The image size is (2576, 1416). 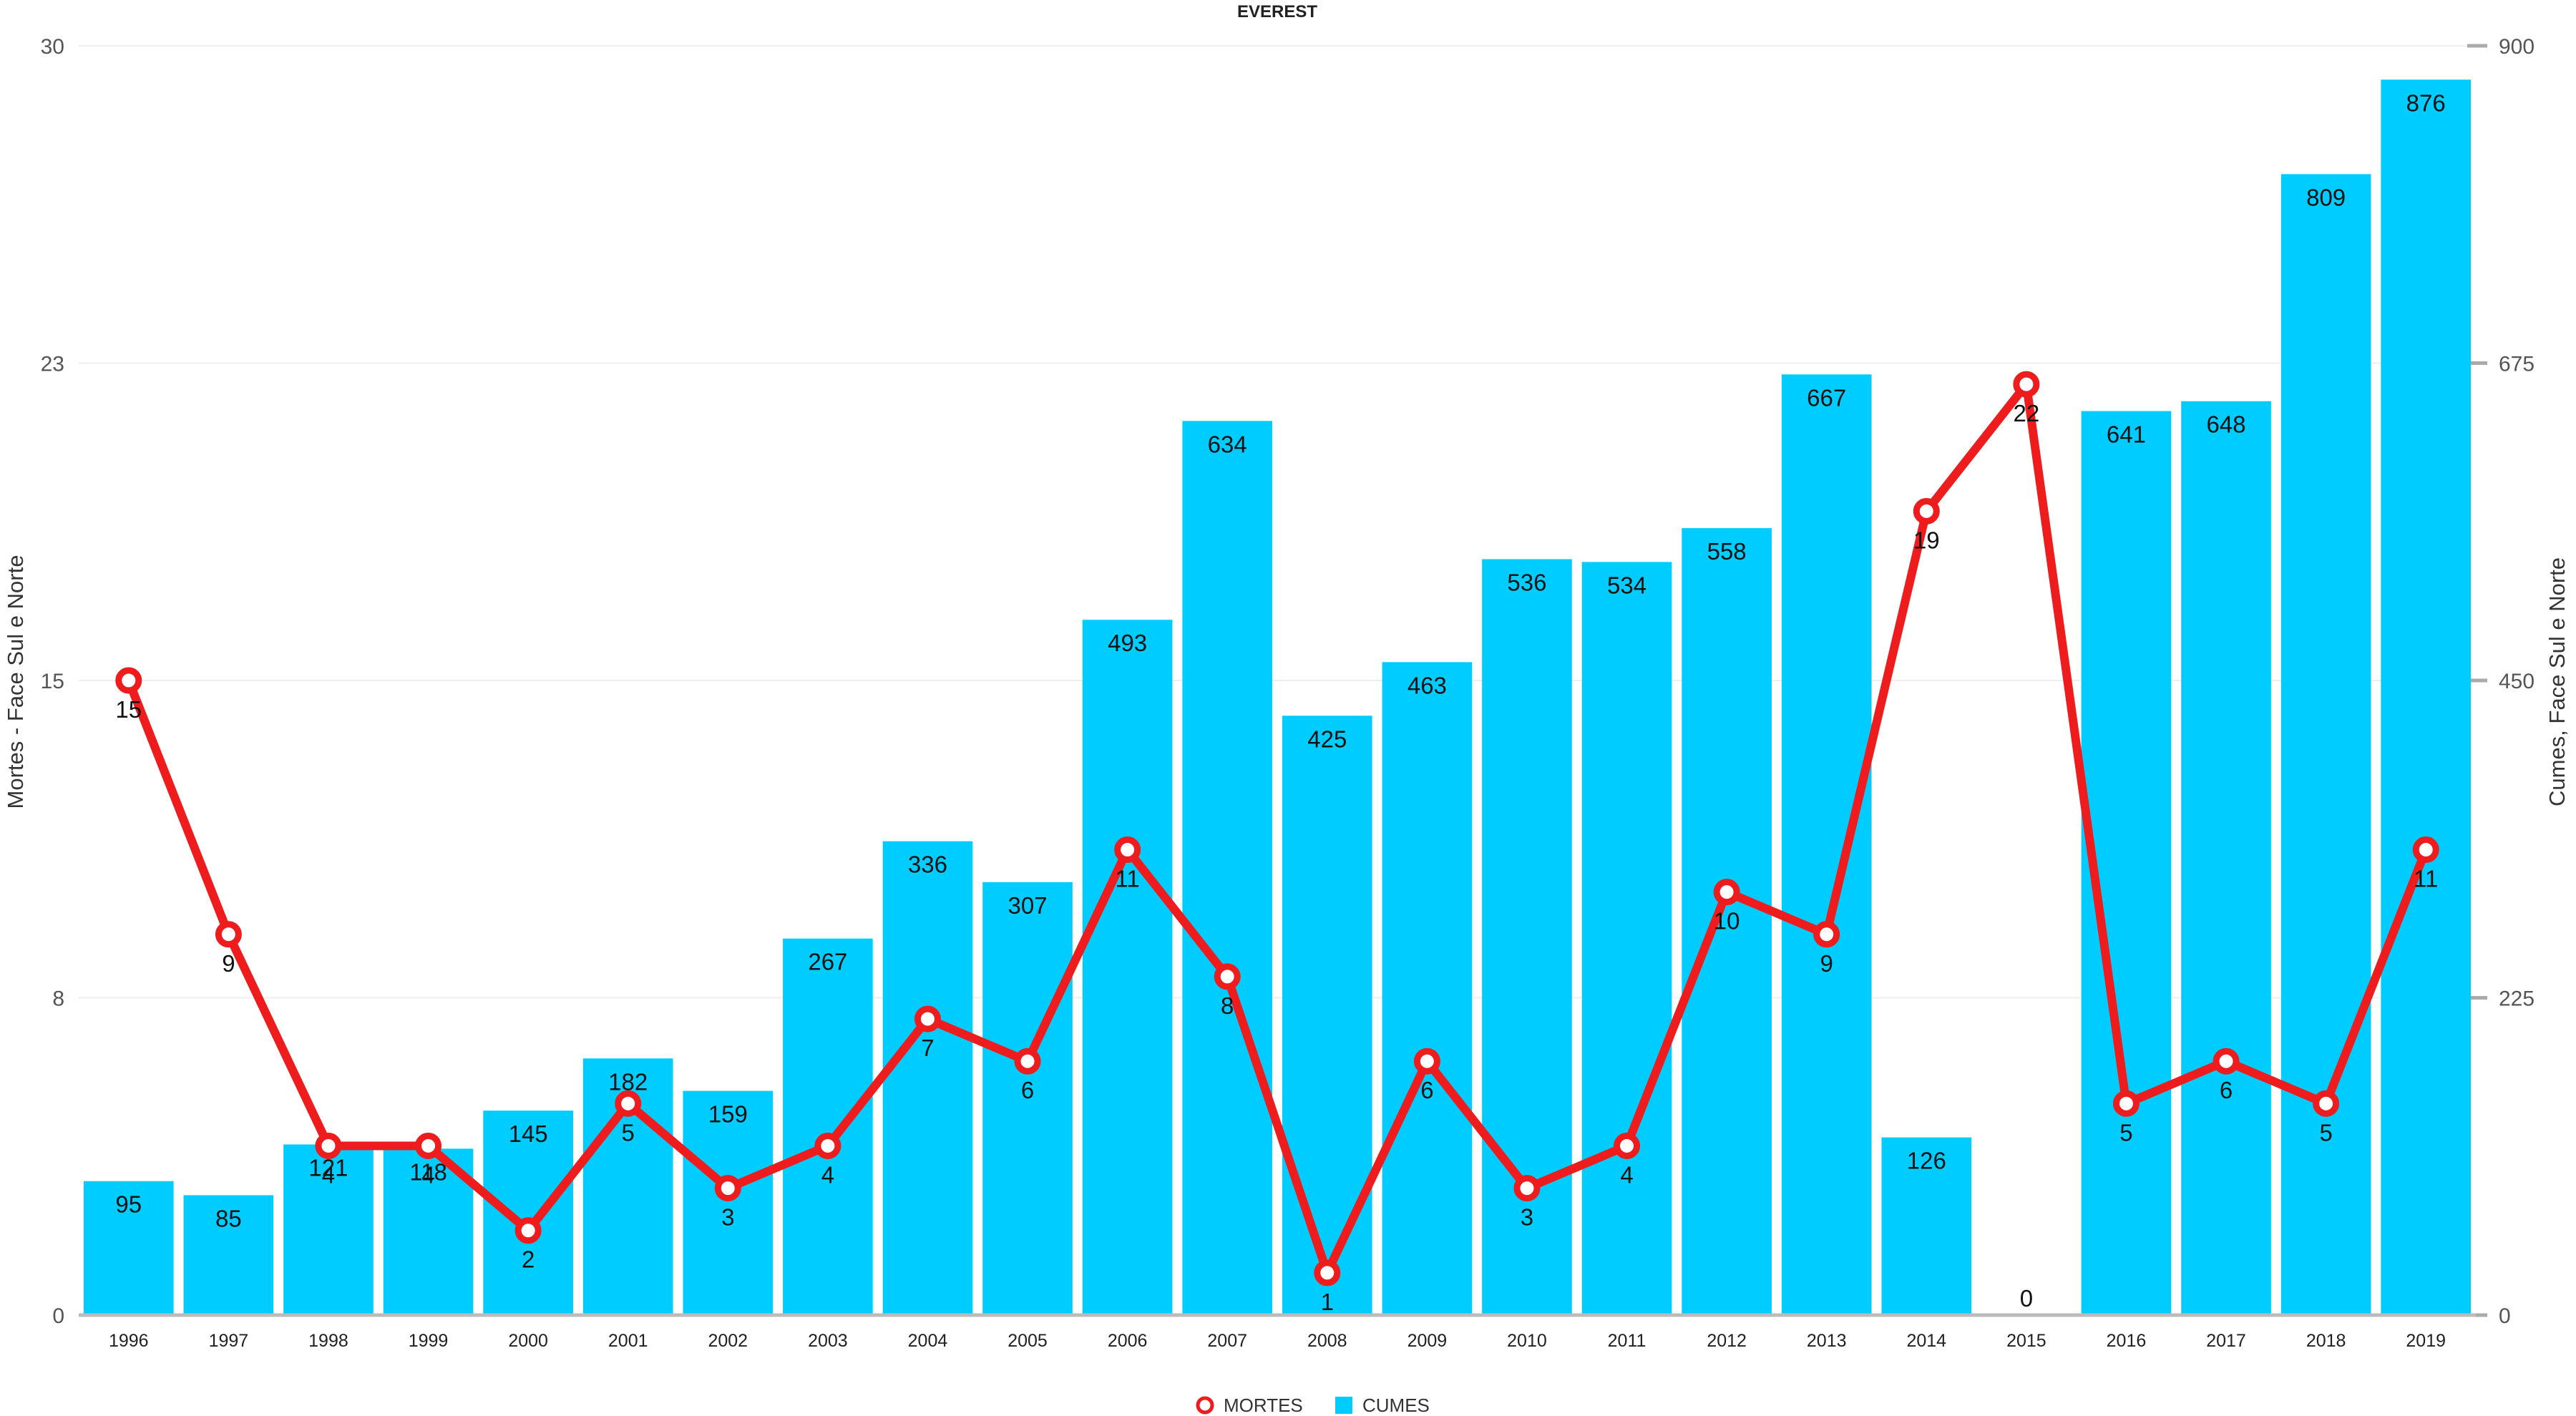 I want to click on x-tick-label: 2007, so click(x=1227, y=1341).